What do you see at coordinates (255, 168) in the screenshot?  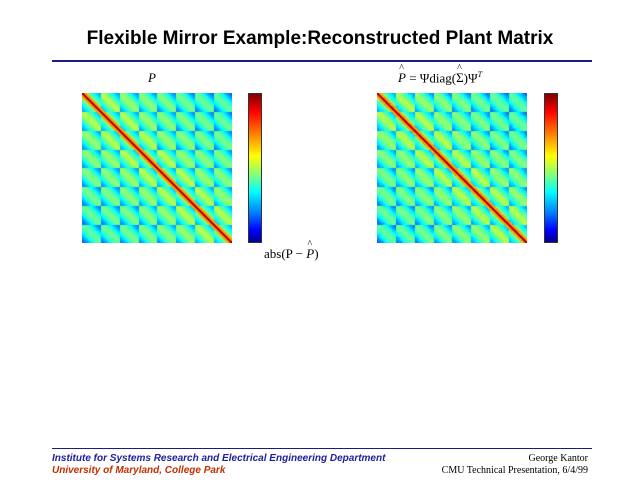 I see `colorbar-left` at bounding box center [255, 168].